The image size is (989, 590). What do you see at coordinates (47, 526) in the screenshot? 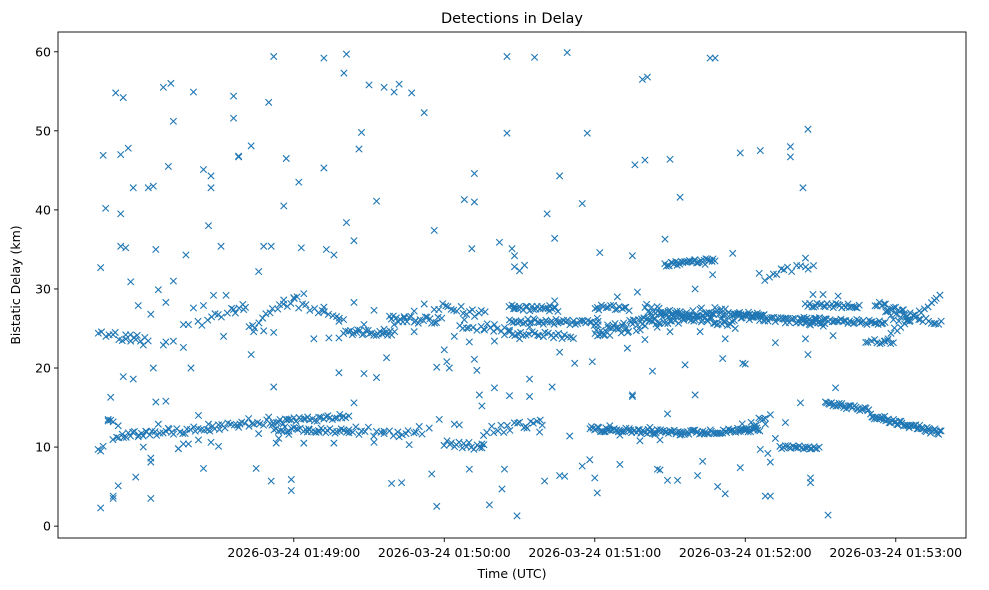
I see `y-tick-label: 0` at bounding box center [47, 526].